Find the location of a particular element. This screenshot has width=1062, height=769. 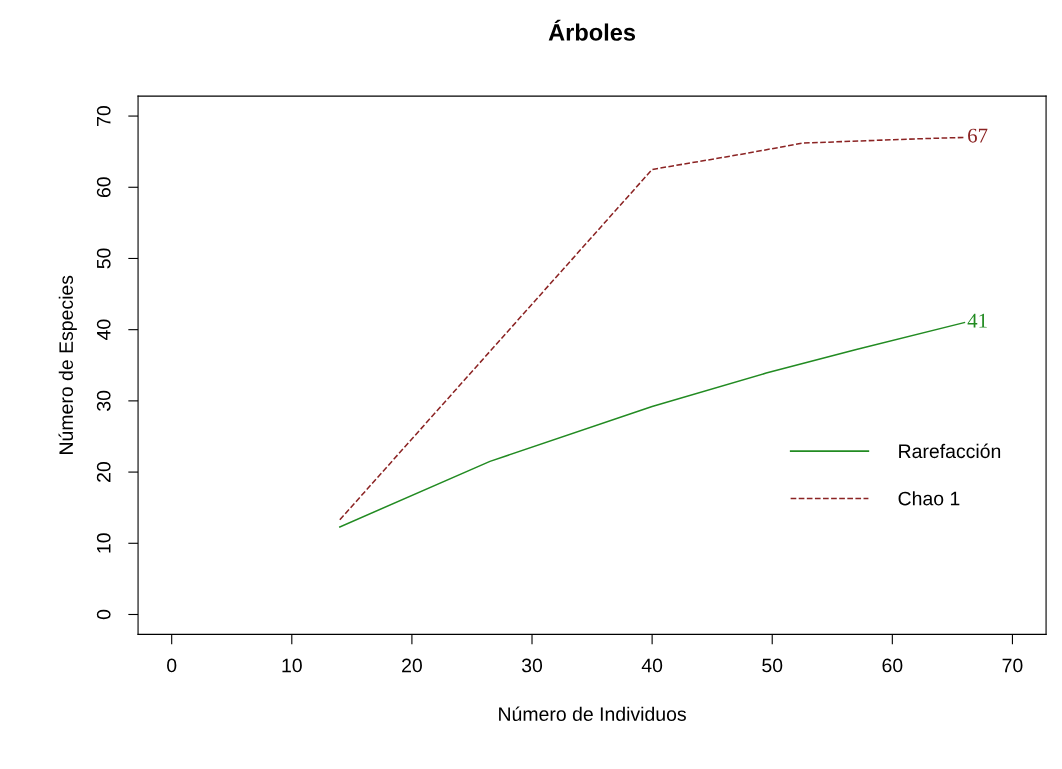

y-axis-title: Número de Especies is located at coordinates (67, 364).